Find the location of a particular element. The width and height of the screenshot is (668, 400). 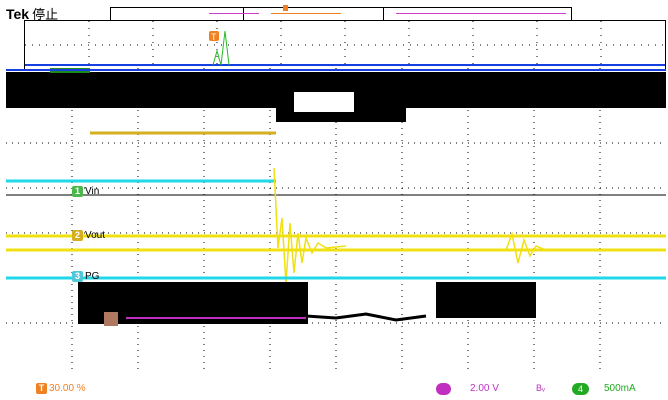

overview-svg: T is located at coordinates (345, 45).